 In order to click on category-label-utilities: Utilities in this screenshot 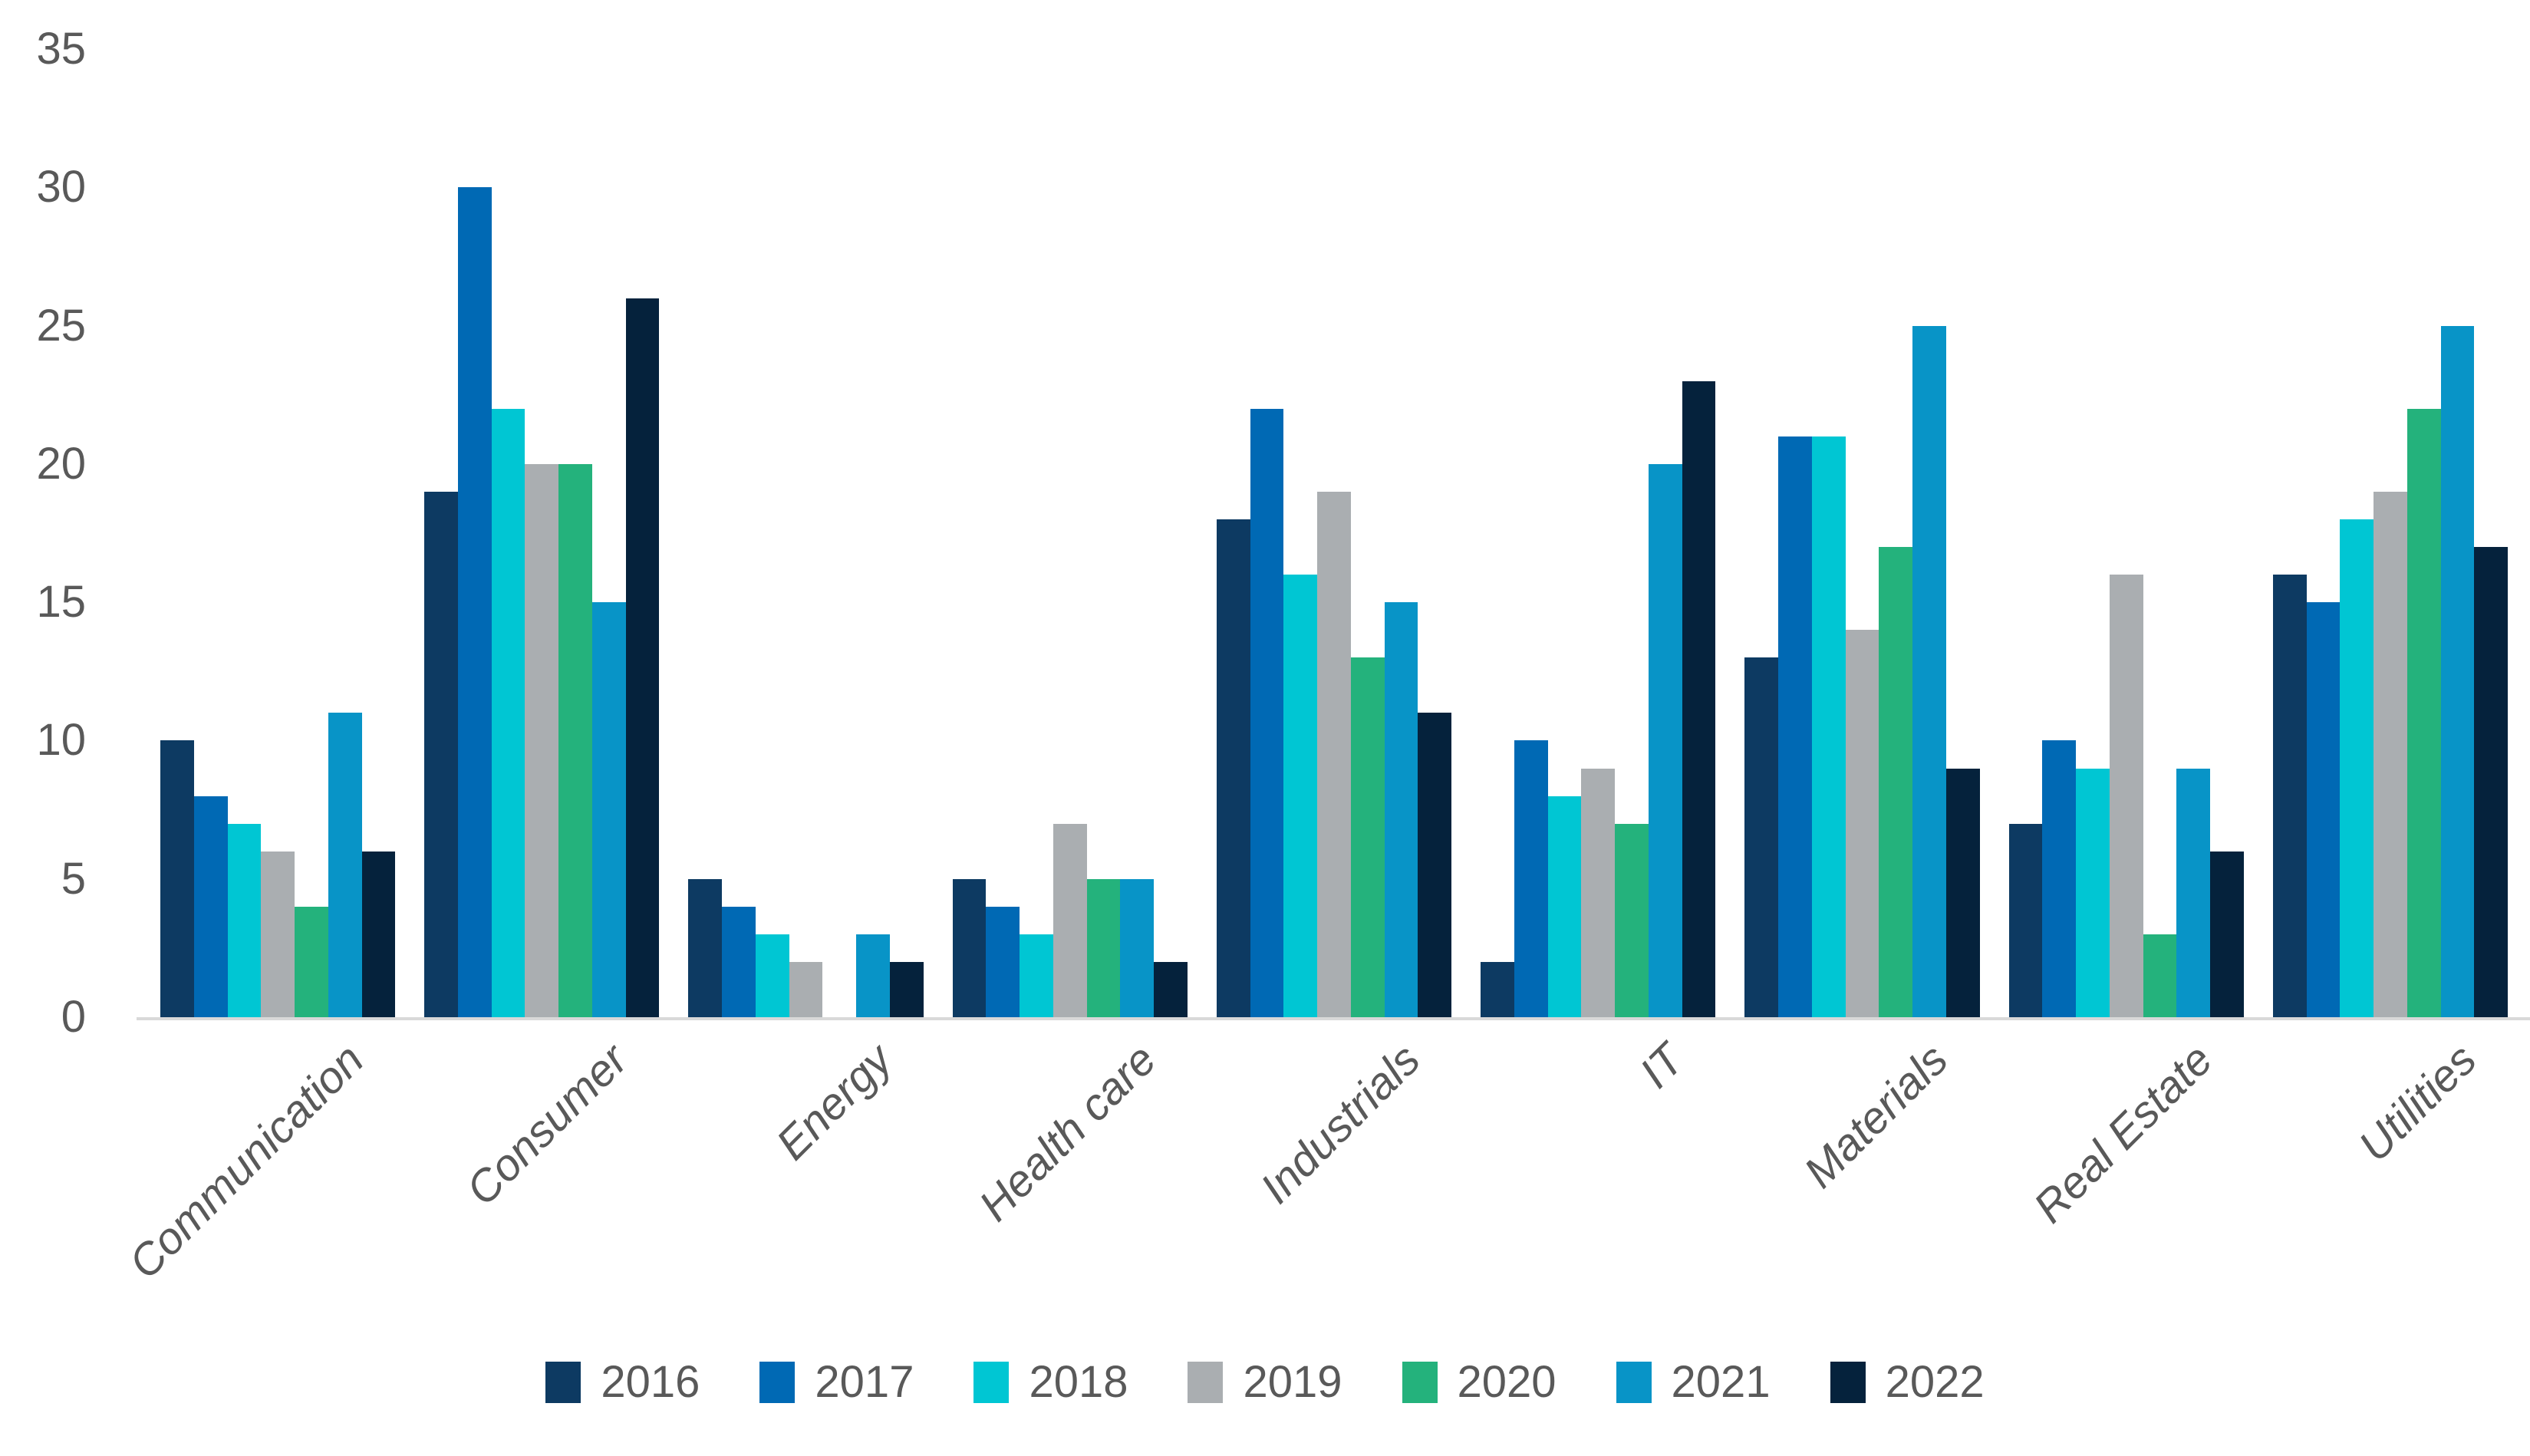, I will do `click(2417, 1102)`.